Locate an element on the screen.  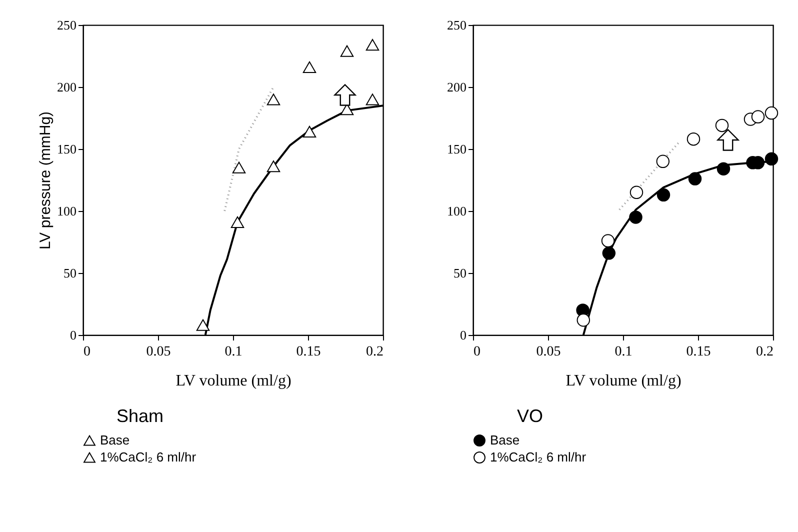
legend-title: Sham is located at coordinates (140, 416).